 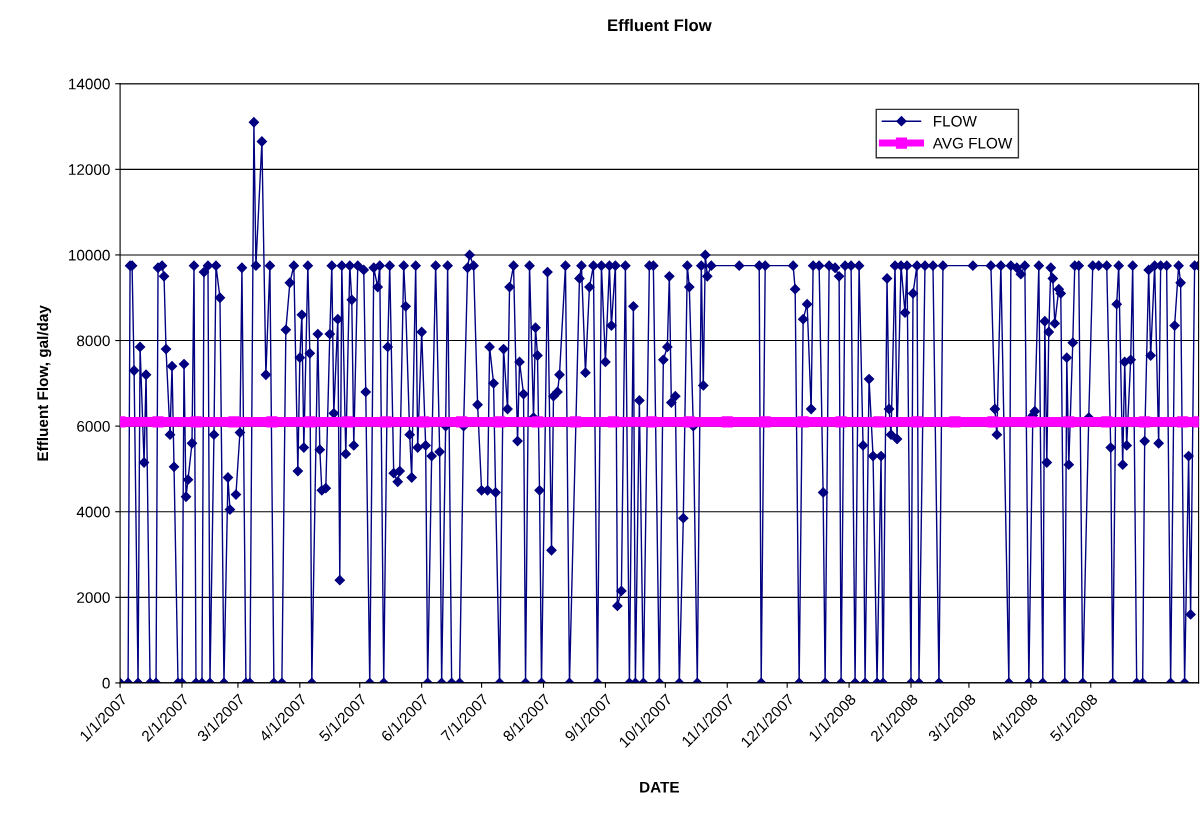 What do you see at coordinates (955, 121) in the screenshot?
I see `legend-label: FLOW` at bounding box center [955, 121].